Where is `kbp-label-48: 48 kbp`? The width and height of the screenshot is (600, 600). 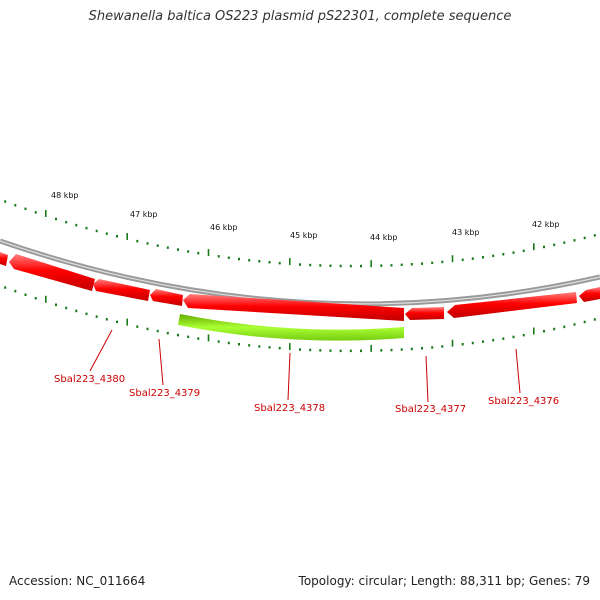
kbp-label-48: 48 kbp is located at coordinates (65, 195).